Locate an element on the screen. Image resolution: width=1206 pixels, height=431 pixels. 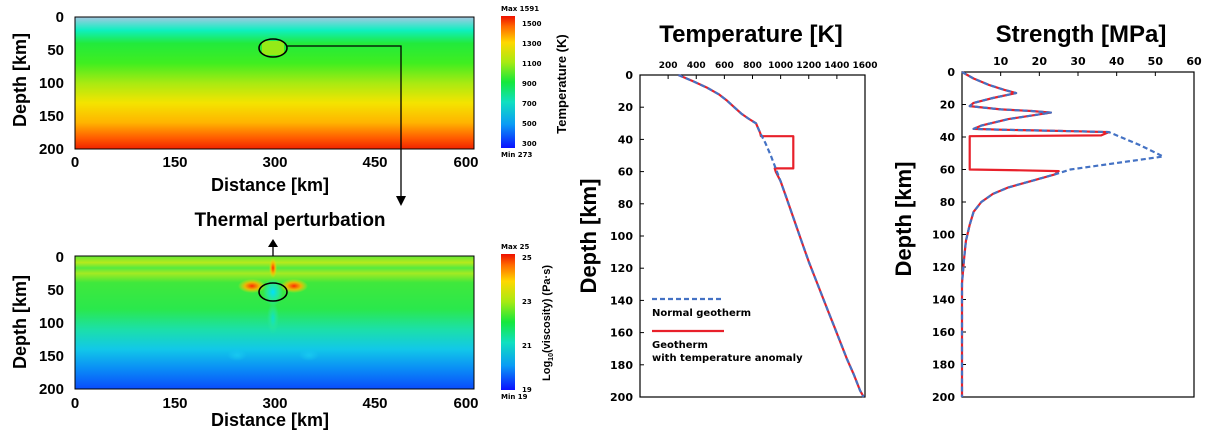
strength-profile-lines is located at coordinates (1062, 234).